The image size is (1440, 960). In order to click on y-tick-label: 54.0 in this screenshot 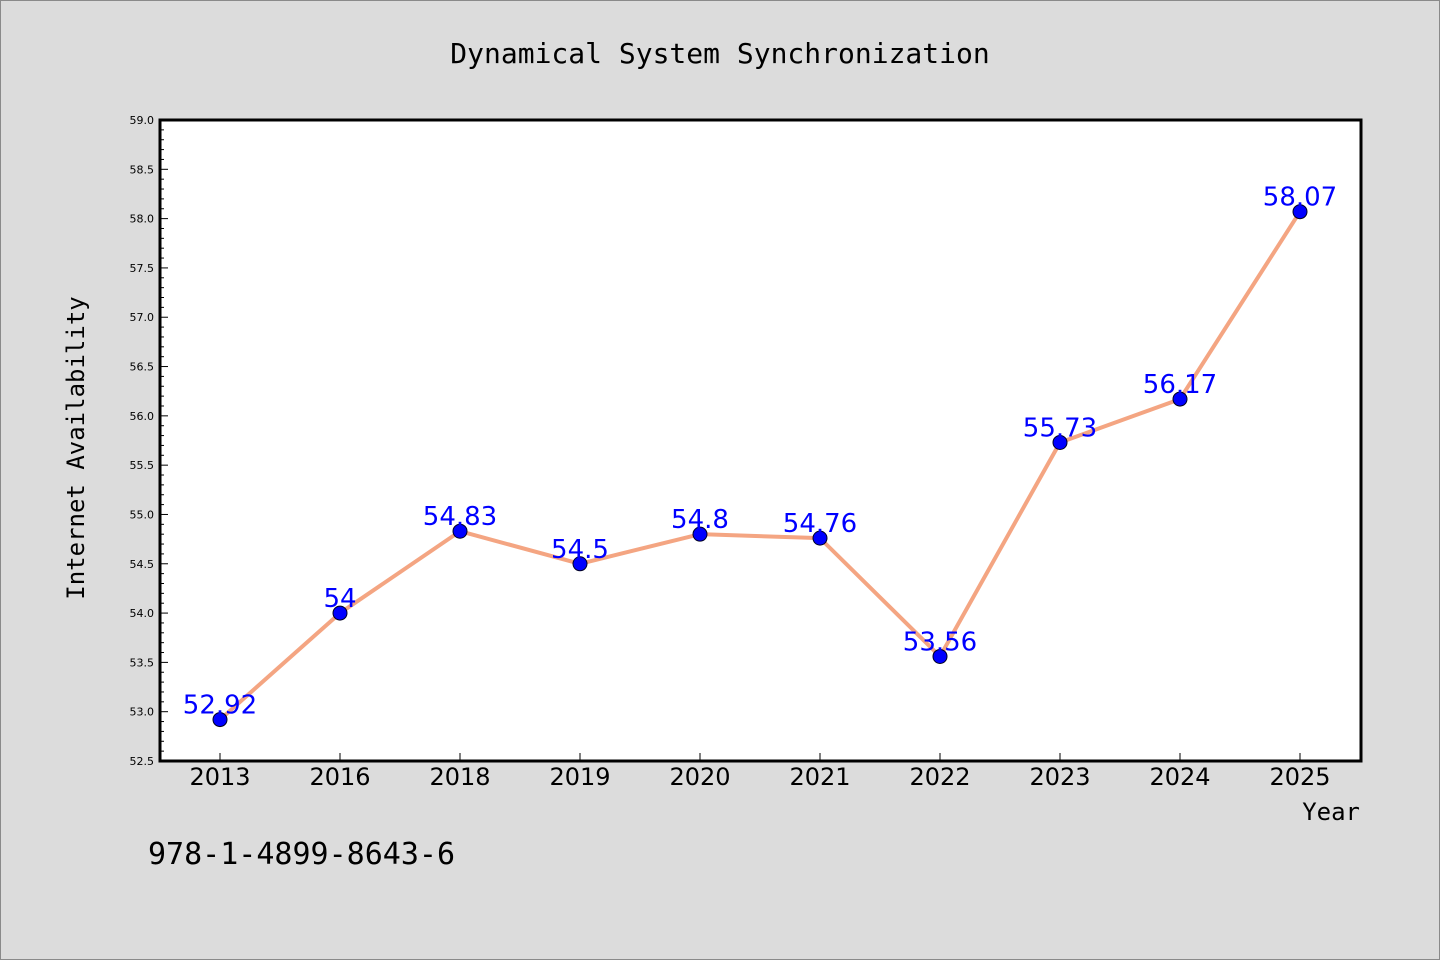, I will do `click(142, 613)`.